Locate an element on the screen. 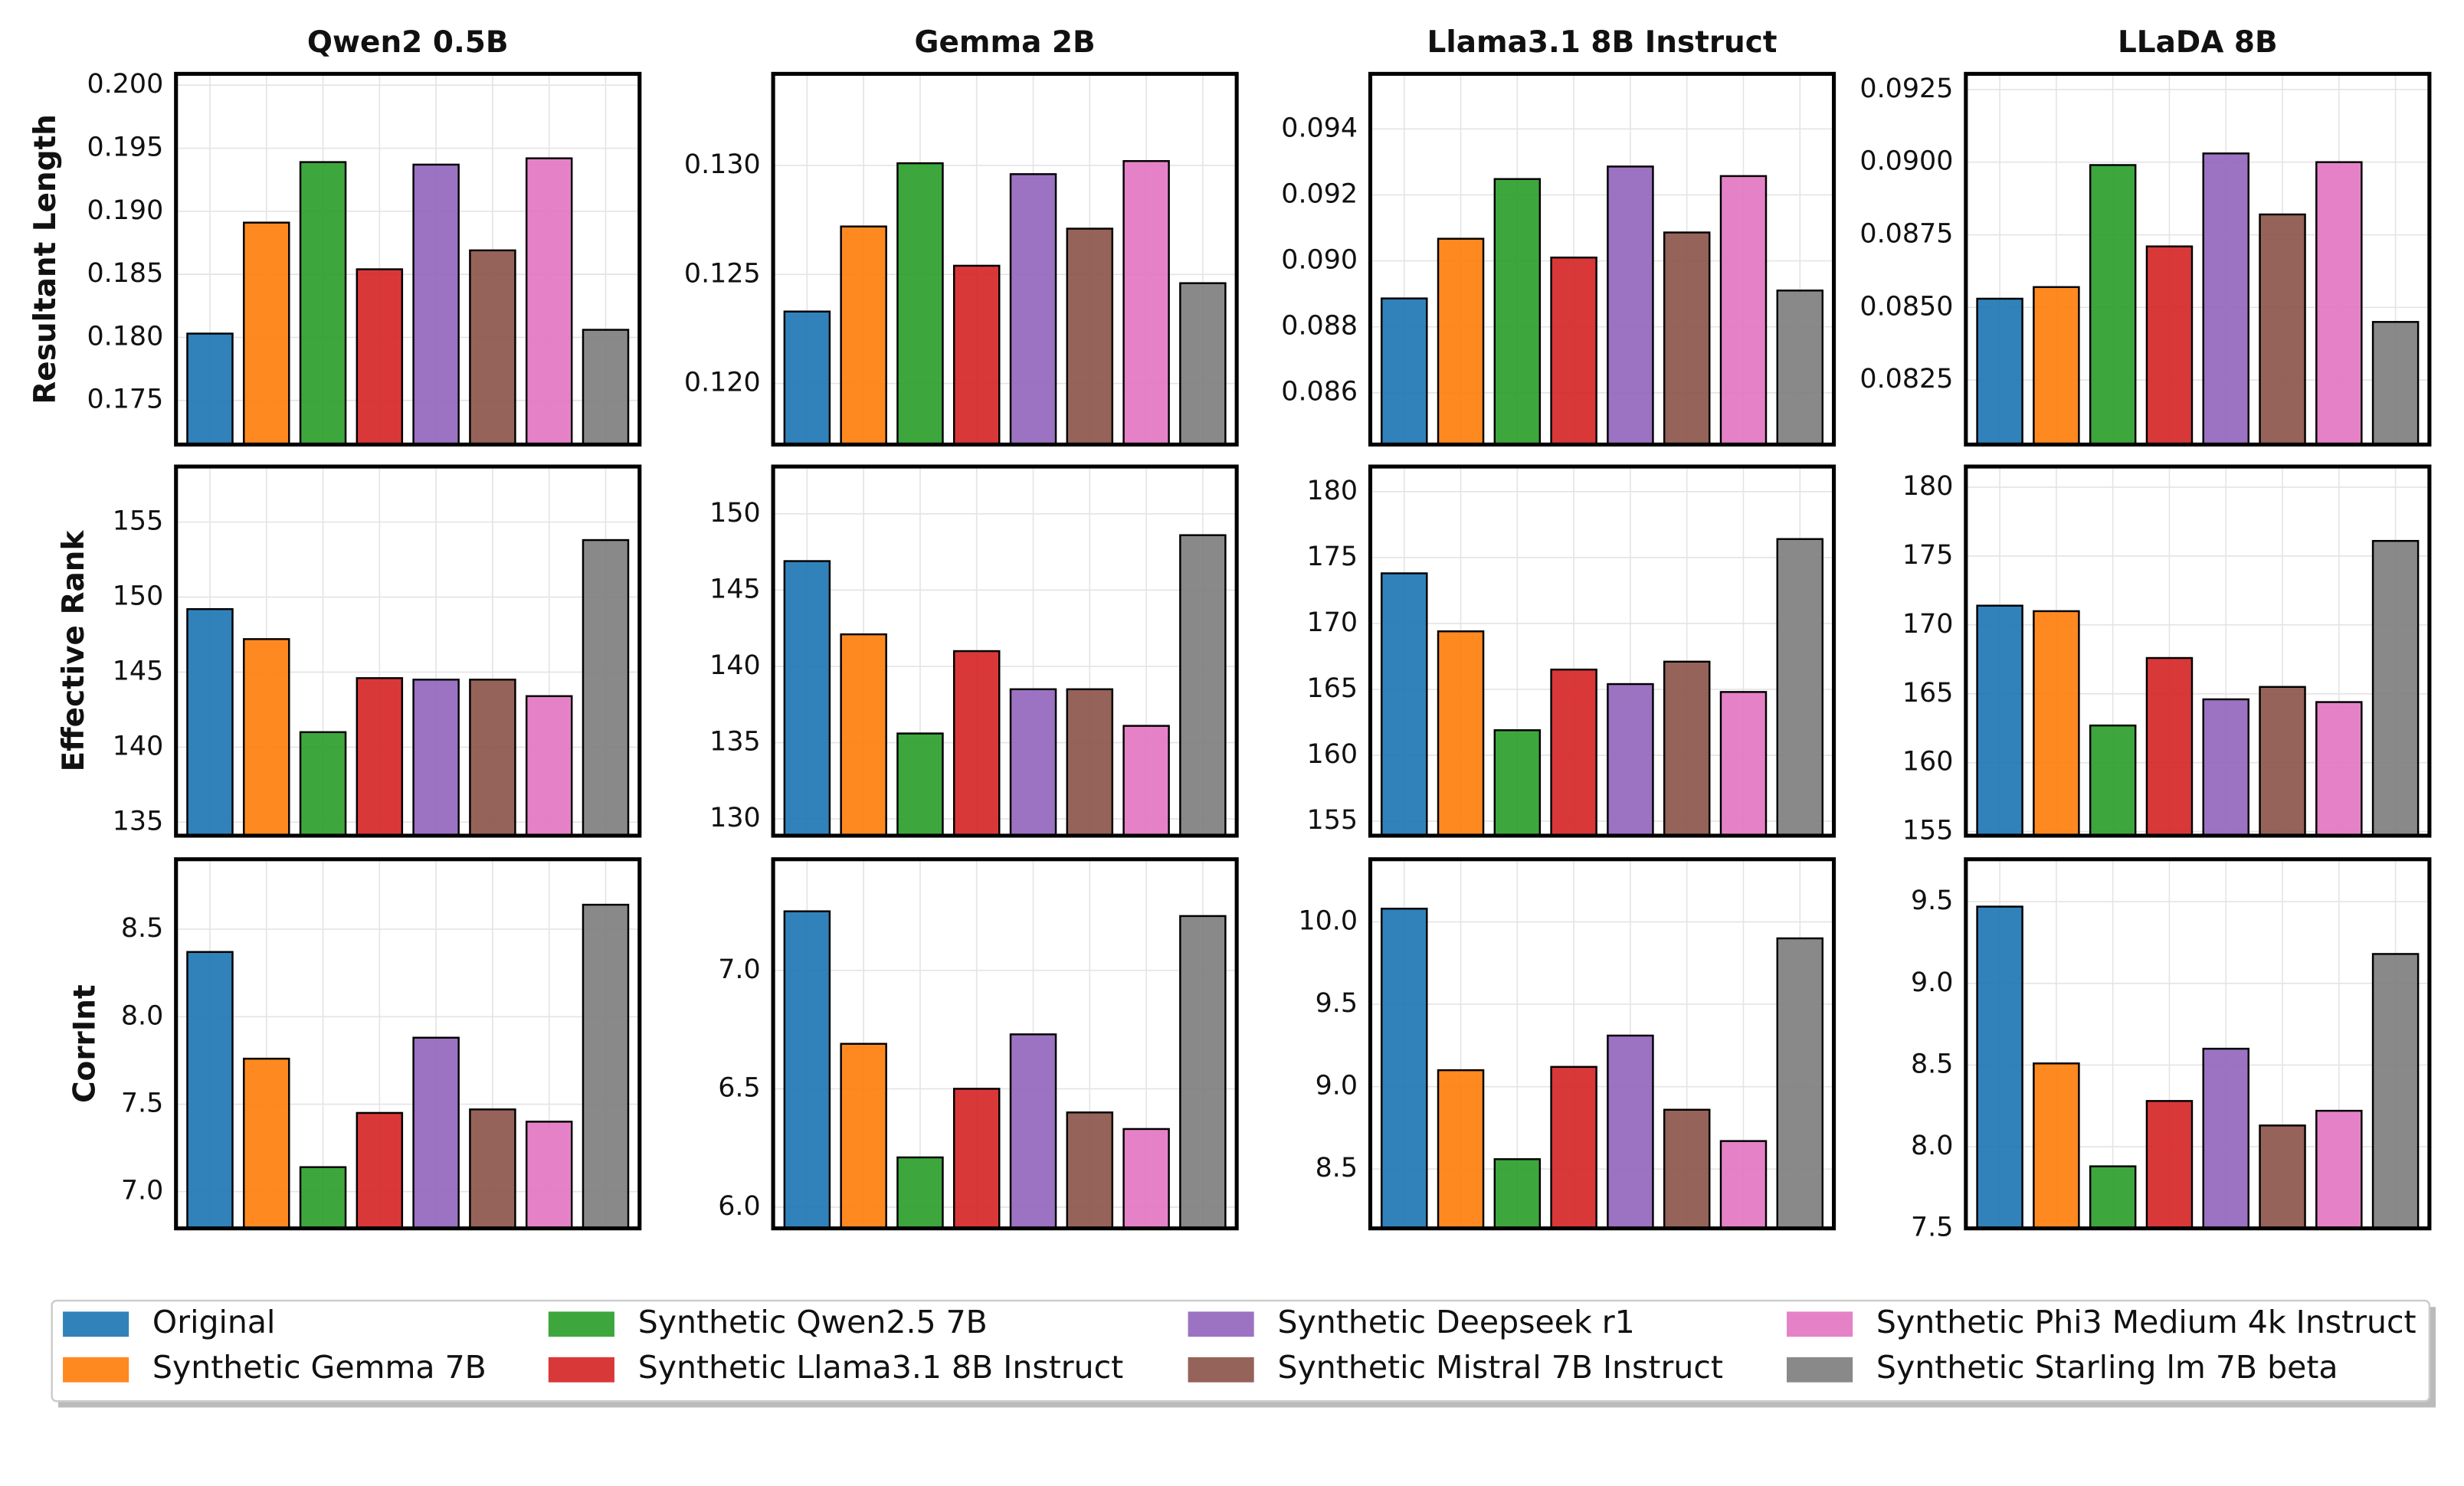  y-tick-label: 8.0 is located at coordinates (1932, 1146).